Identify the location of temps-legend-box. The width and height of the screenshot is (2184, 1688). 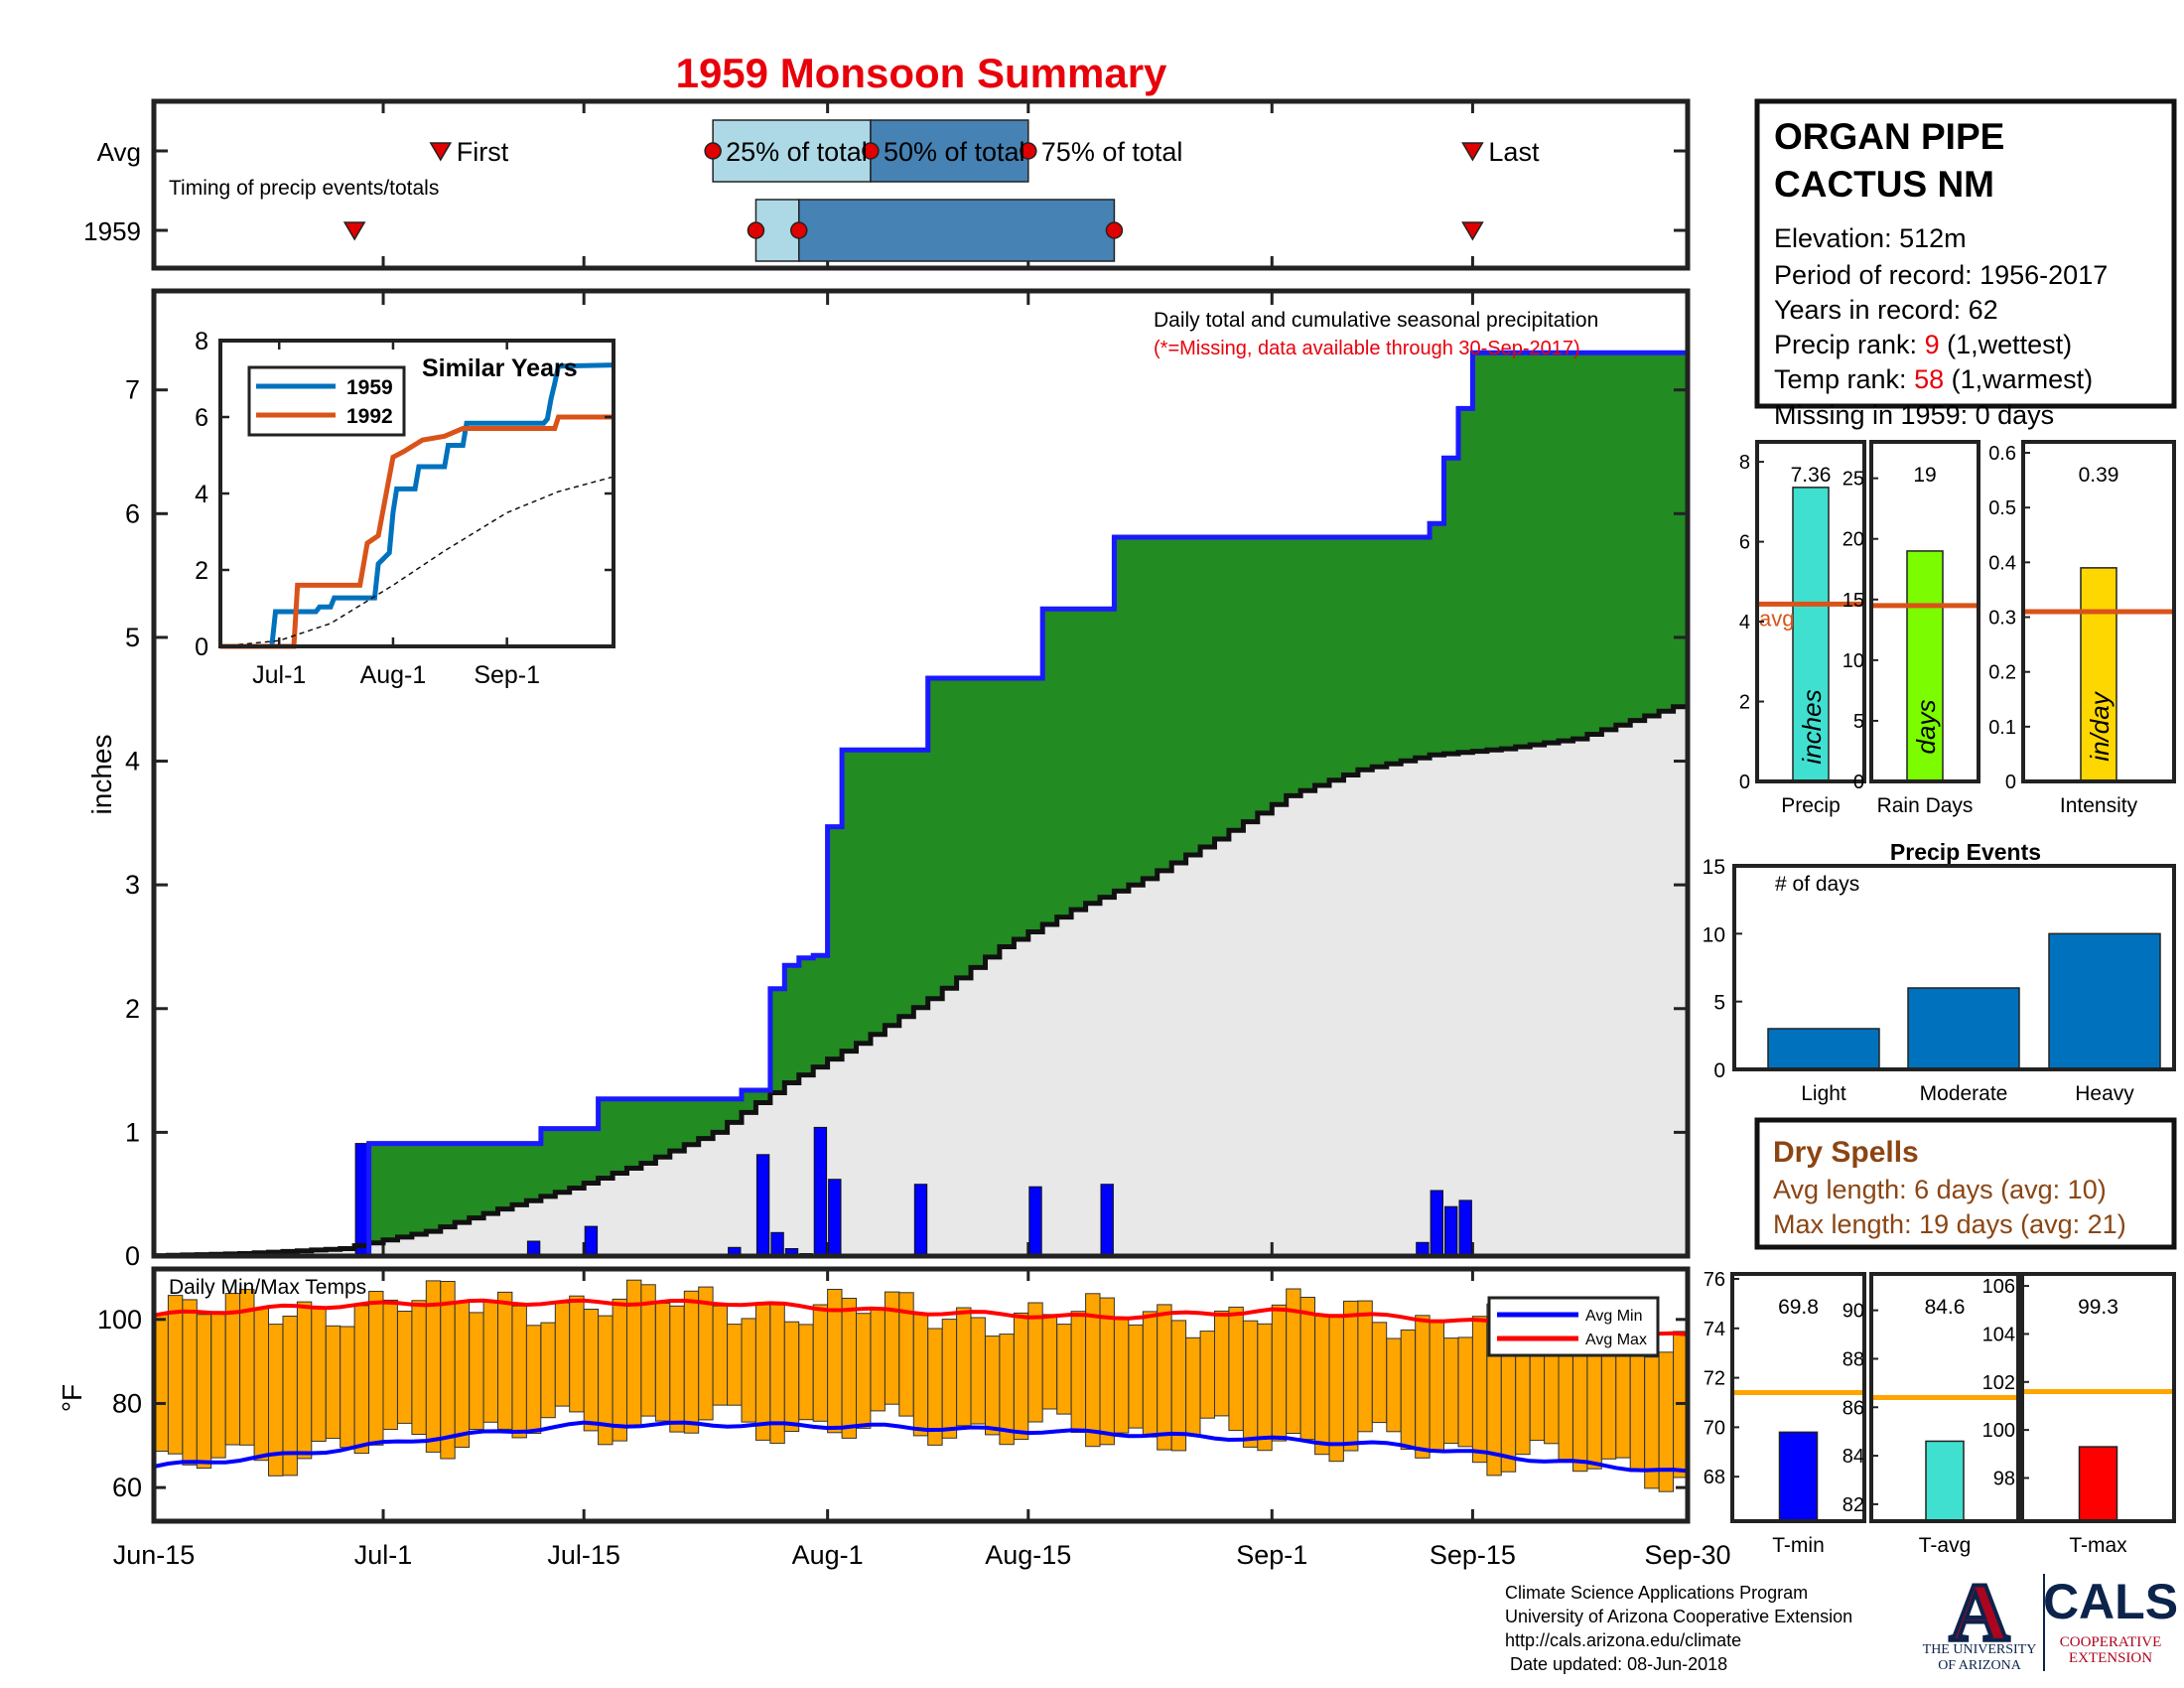
(1573, 1326).